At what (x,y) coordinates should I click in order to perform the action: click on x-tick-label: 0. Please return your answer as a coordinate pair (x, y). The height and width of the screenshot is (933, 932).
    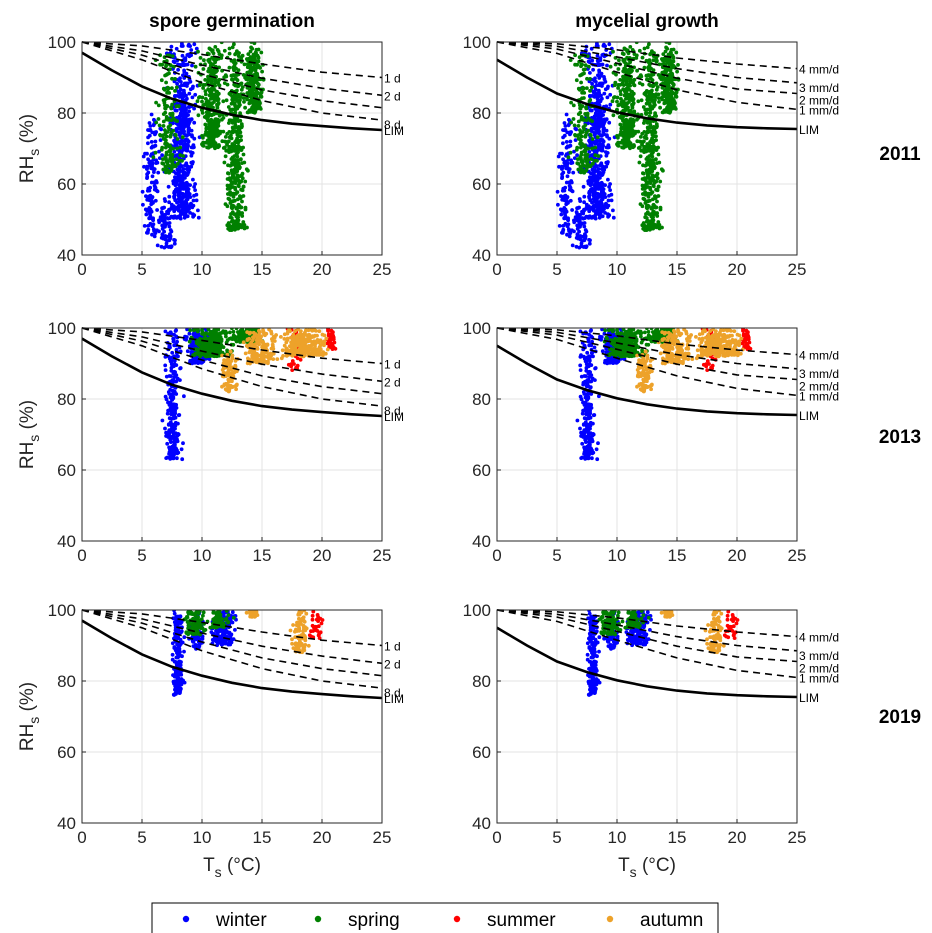
    Looking at the image, I should click on (81, 837).